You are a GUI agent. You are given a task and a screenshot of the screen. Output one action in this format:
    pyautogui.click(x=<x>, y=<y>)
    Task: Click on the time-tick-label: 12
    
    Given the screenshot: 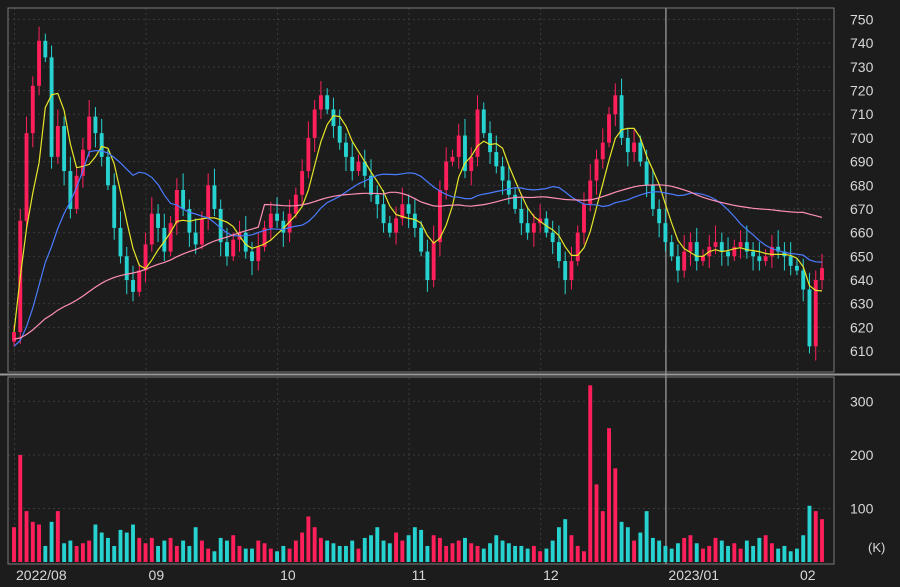 What is the action you would take?
    pyautogui.click(x=551, y=575)
    